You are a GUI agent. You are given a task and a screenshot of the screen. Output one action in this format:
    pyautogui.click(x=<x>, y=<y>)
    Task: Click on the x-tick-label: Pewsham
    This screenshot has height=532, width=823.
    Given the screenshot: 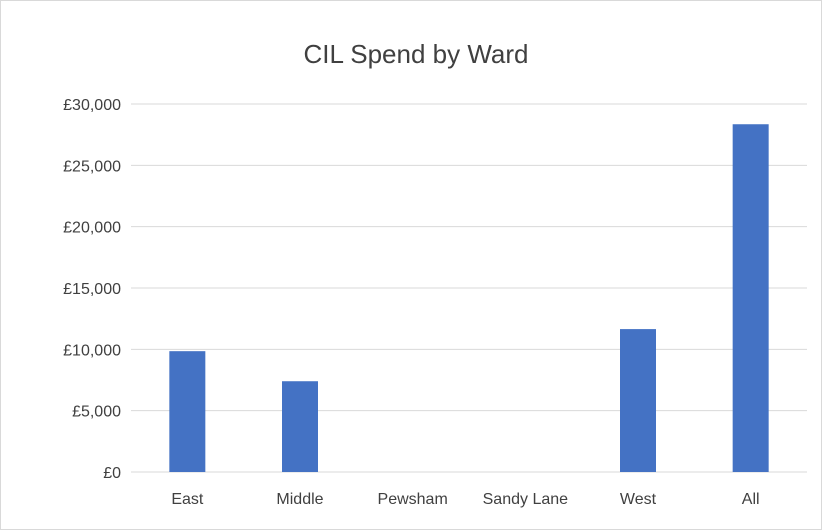 What is the action you would take?
    pyautogui.click(x=413, y=499)
    